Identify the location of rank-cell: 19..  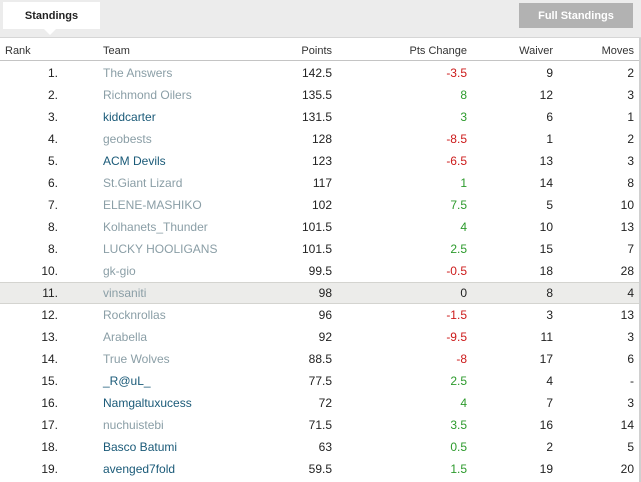
(49, 469).